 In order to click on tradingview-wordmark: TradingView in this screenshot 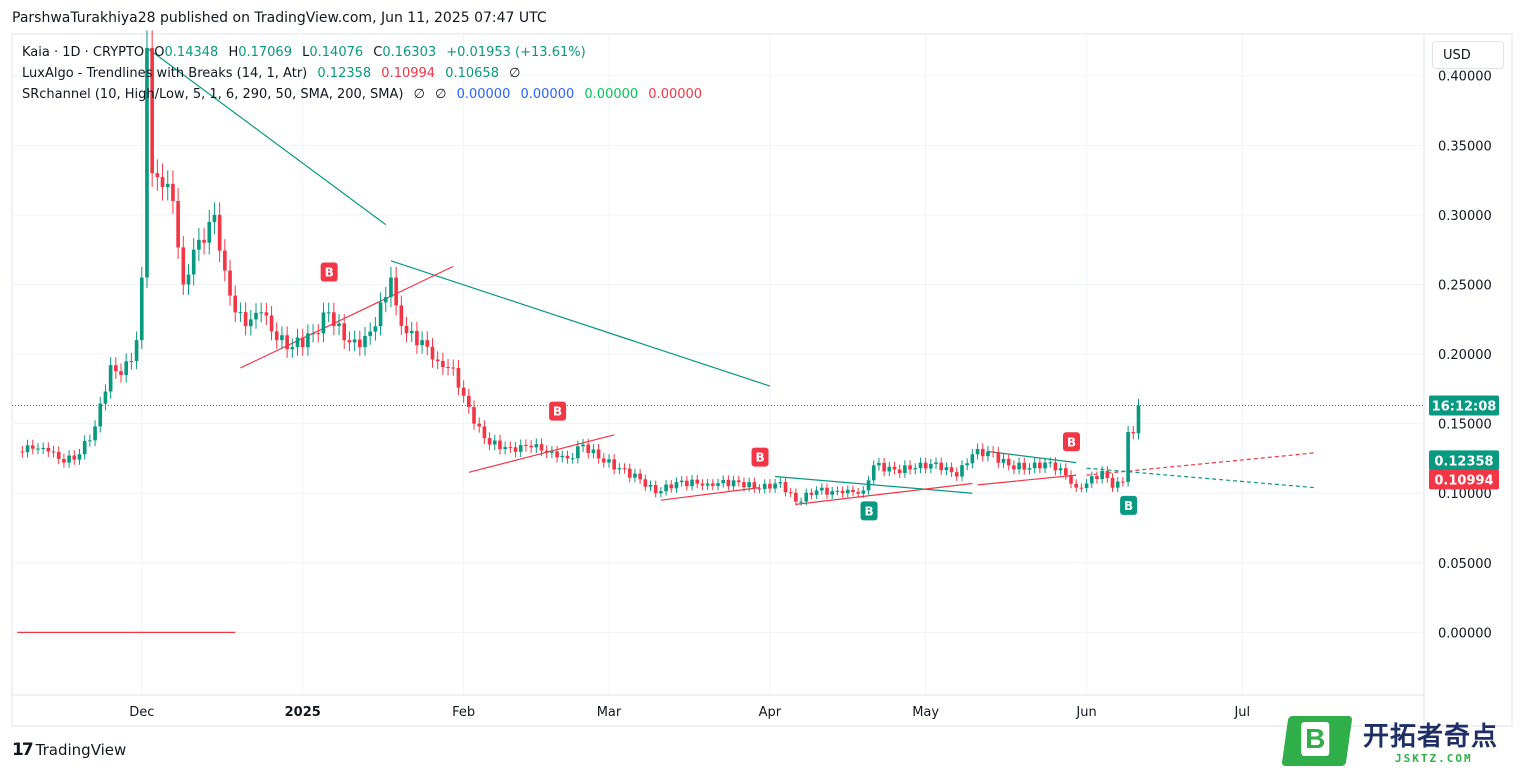, I will do `click(81, 750)`.